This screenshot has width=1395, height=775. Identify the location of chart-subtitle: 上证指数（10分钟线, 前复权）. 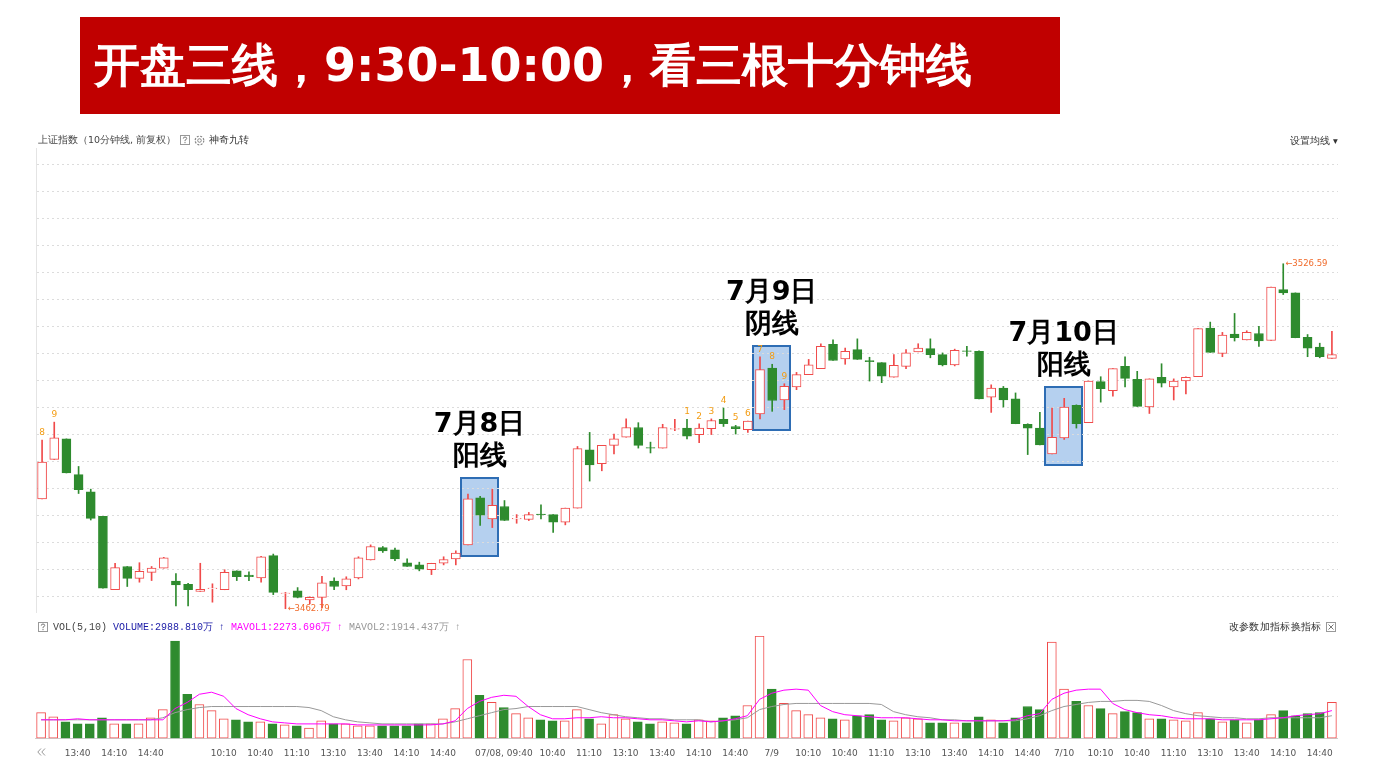
(107, 140).